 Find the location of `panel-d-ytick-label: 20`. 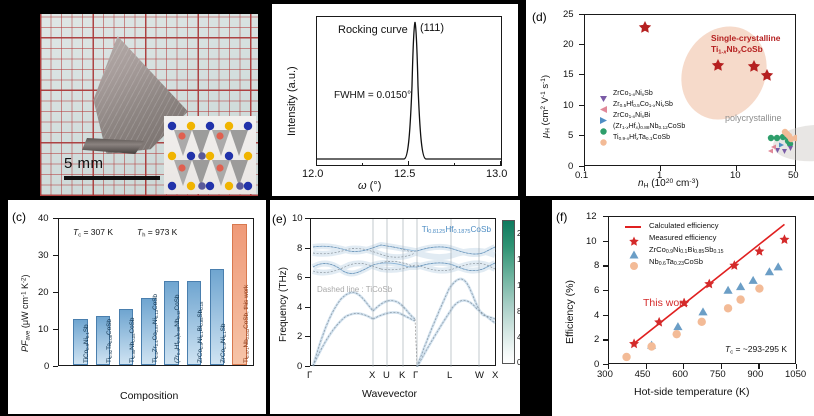

panel-d-ytick-label: 20 is located at coordinates (568, 44).